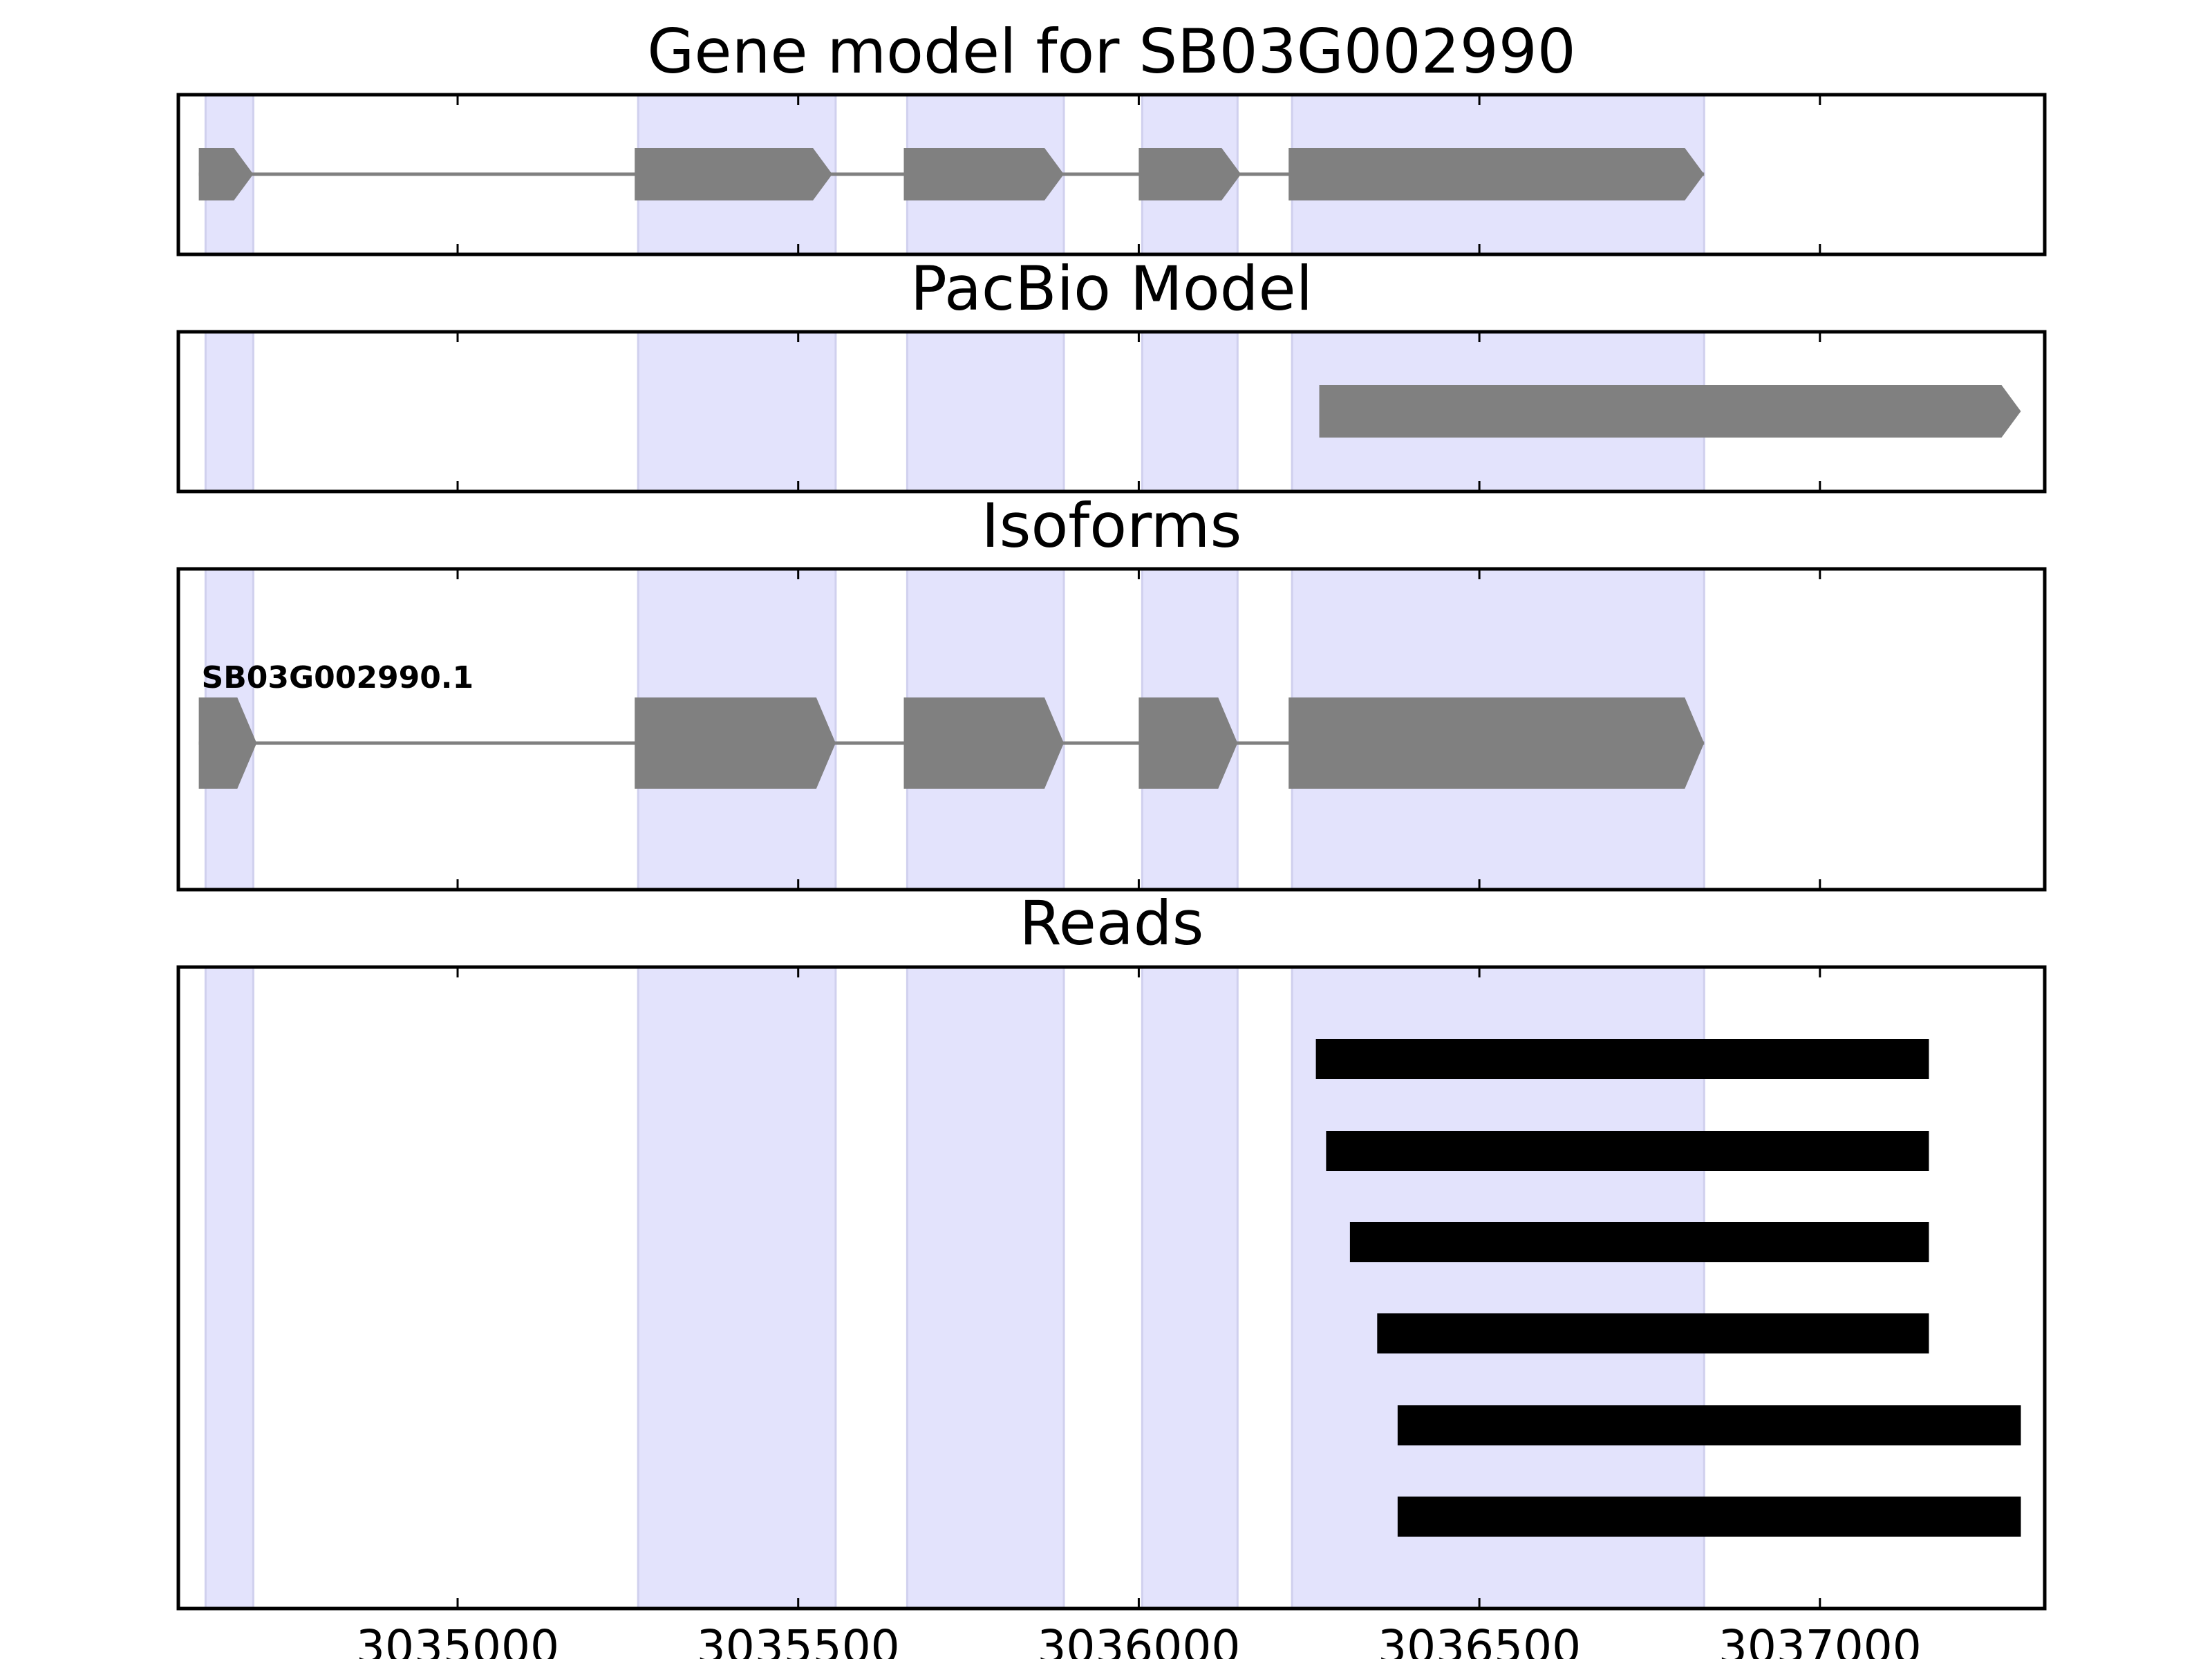  Describe the element at coordinates (1479, 1639) in the screenshot. I see `x-tick-label: 3036500` at that location.